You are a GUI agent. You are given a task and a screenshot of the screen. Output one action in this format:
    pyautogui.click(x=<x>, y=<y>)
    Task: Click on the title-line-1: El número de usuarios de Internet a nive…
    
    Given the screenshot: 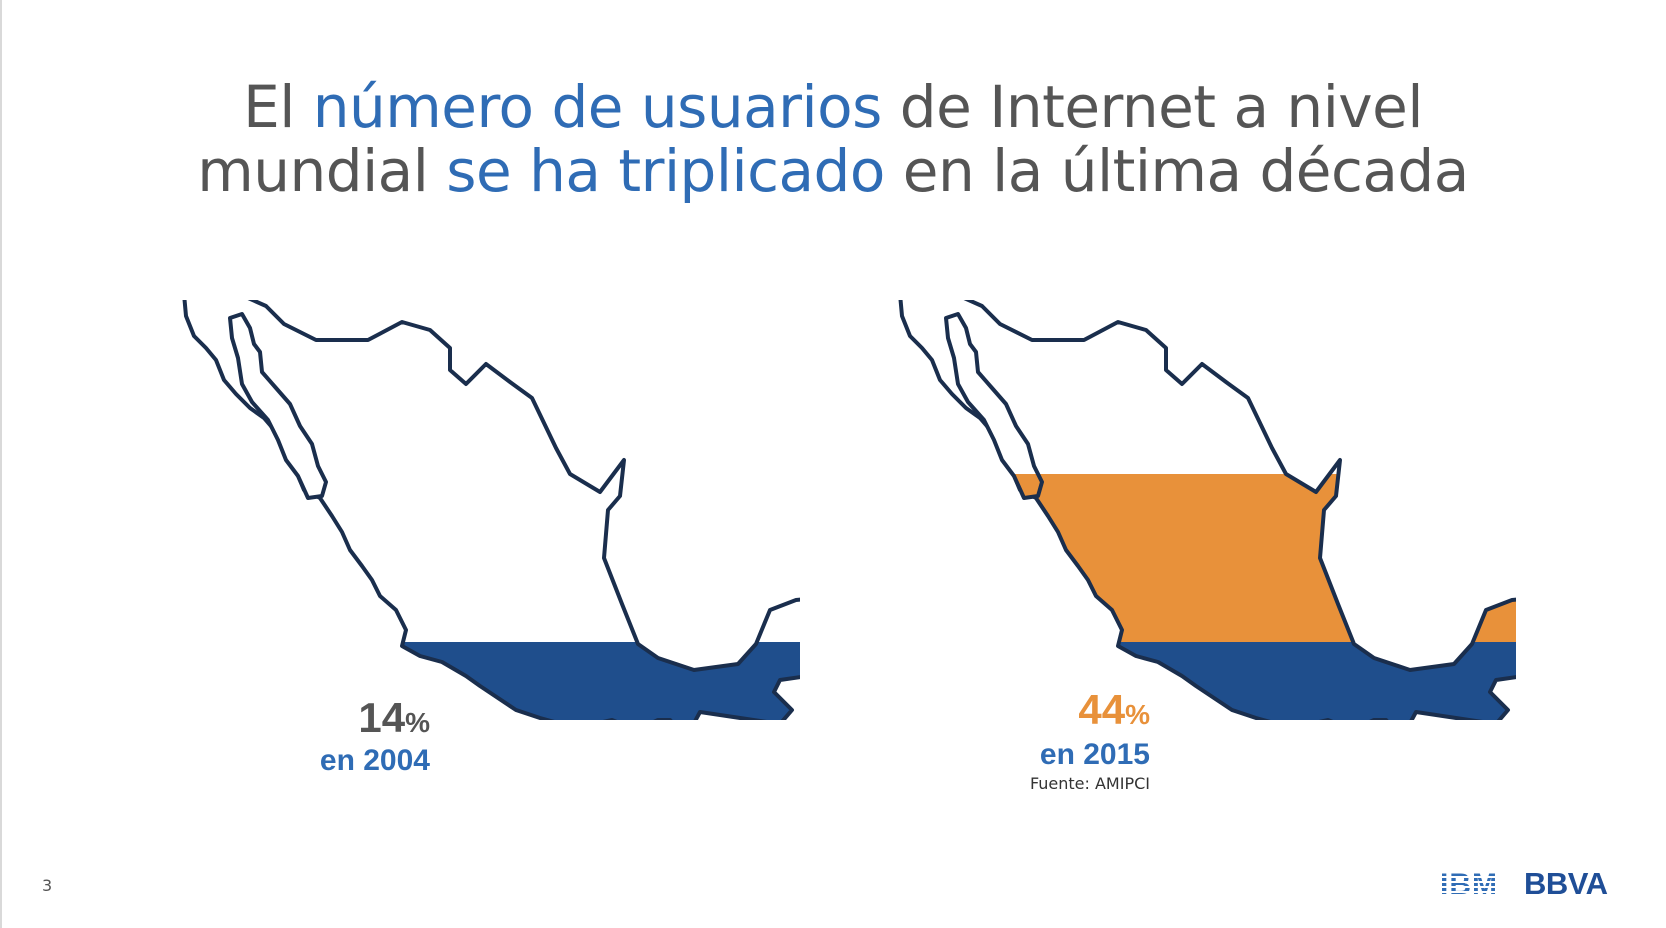 What is the action you would take?
    pyautogui.click(x=833, y=107)
    